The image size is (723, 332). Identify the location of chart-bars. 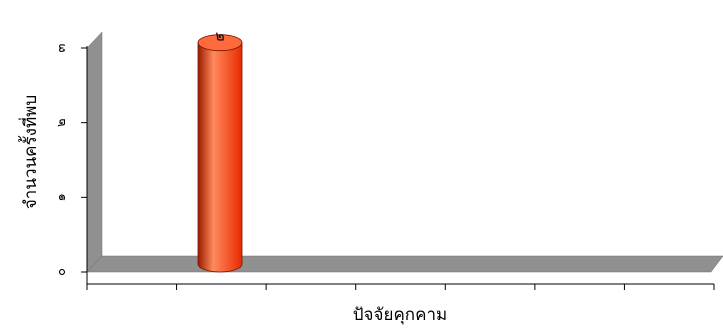
(220, 153).